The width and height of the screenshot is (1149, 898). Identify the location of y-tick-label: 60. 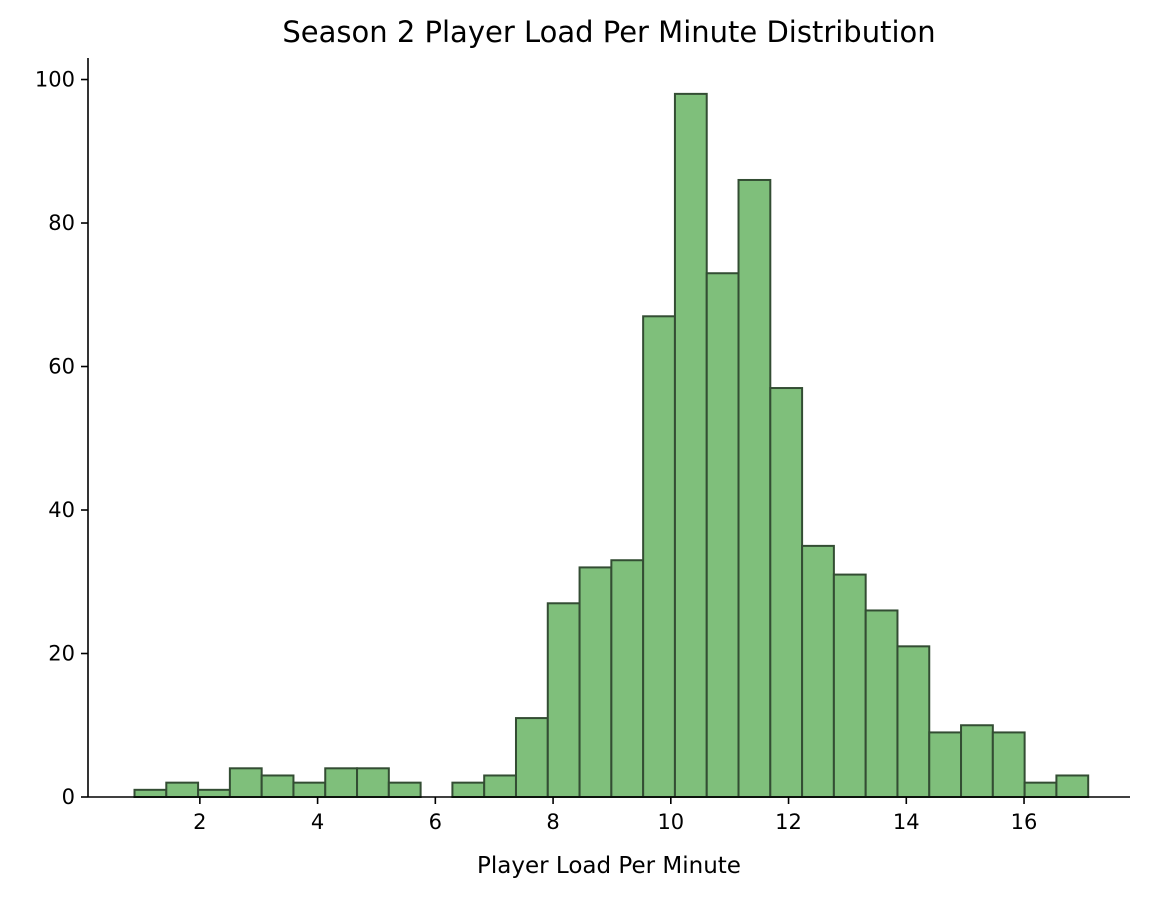
(61, 367).